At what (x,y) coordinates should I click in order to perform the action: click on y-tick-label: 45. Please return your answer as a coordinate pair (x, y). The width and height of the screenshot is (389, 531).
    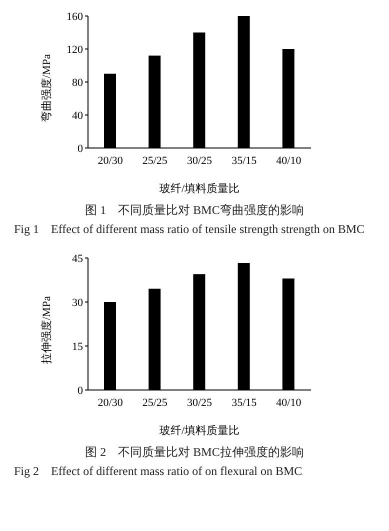
    Looking at the image, I should click on (78, 258).